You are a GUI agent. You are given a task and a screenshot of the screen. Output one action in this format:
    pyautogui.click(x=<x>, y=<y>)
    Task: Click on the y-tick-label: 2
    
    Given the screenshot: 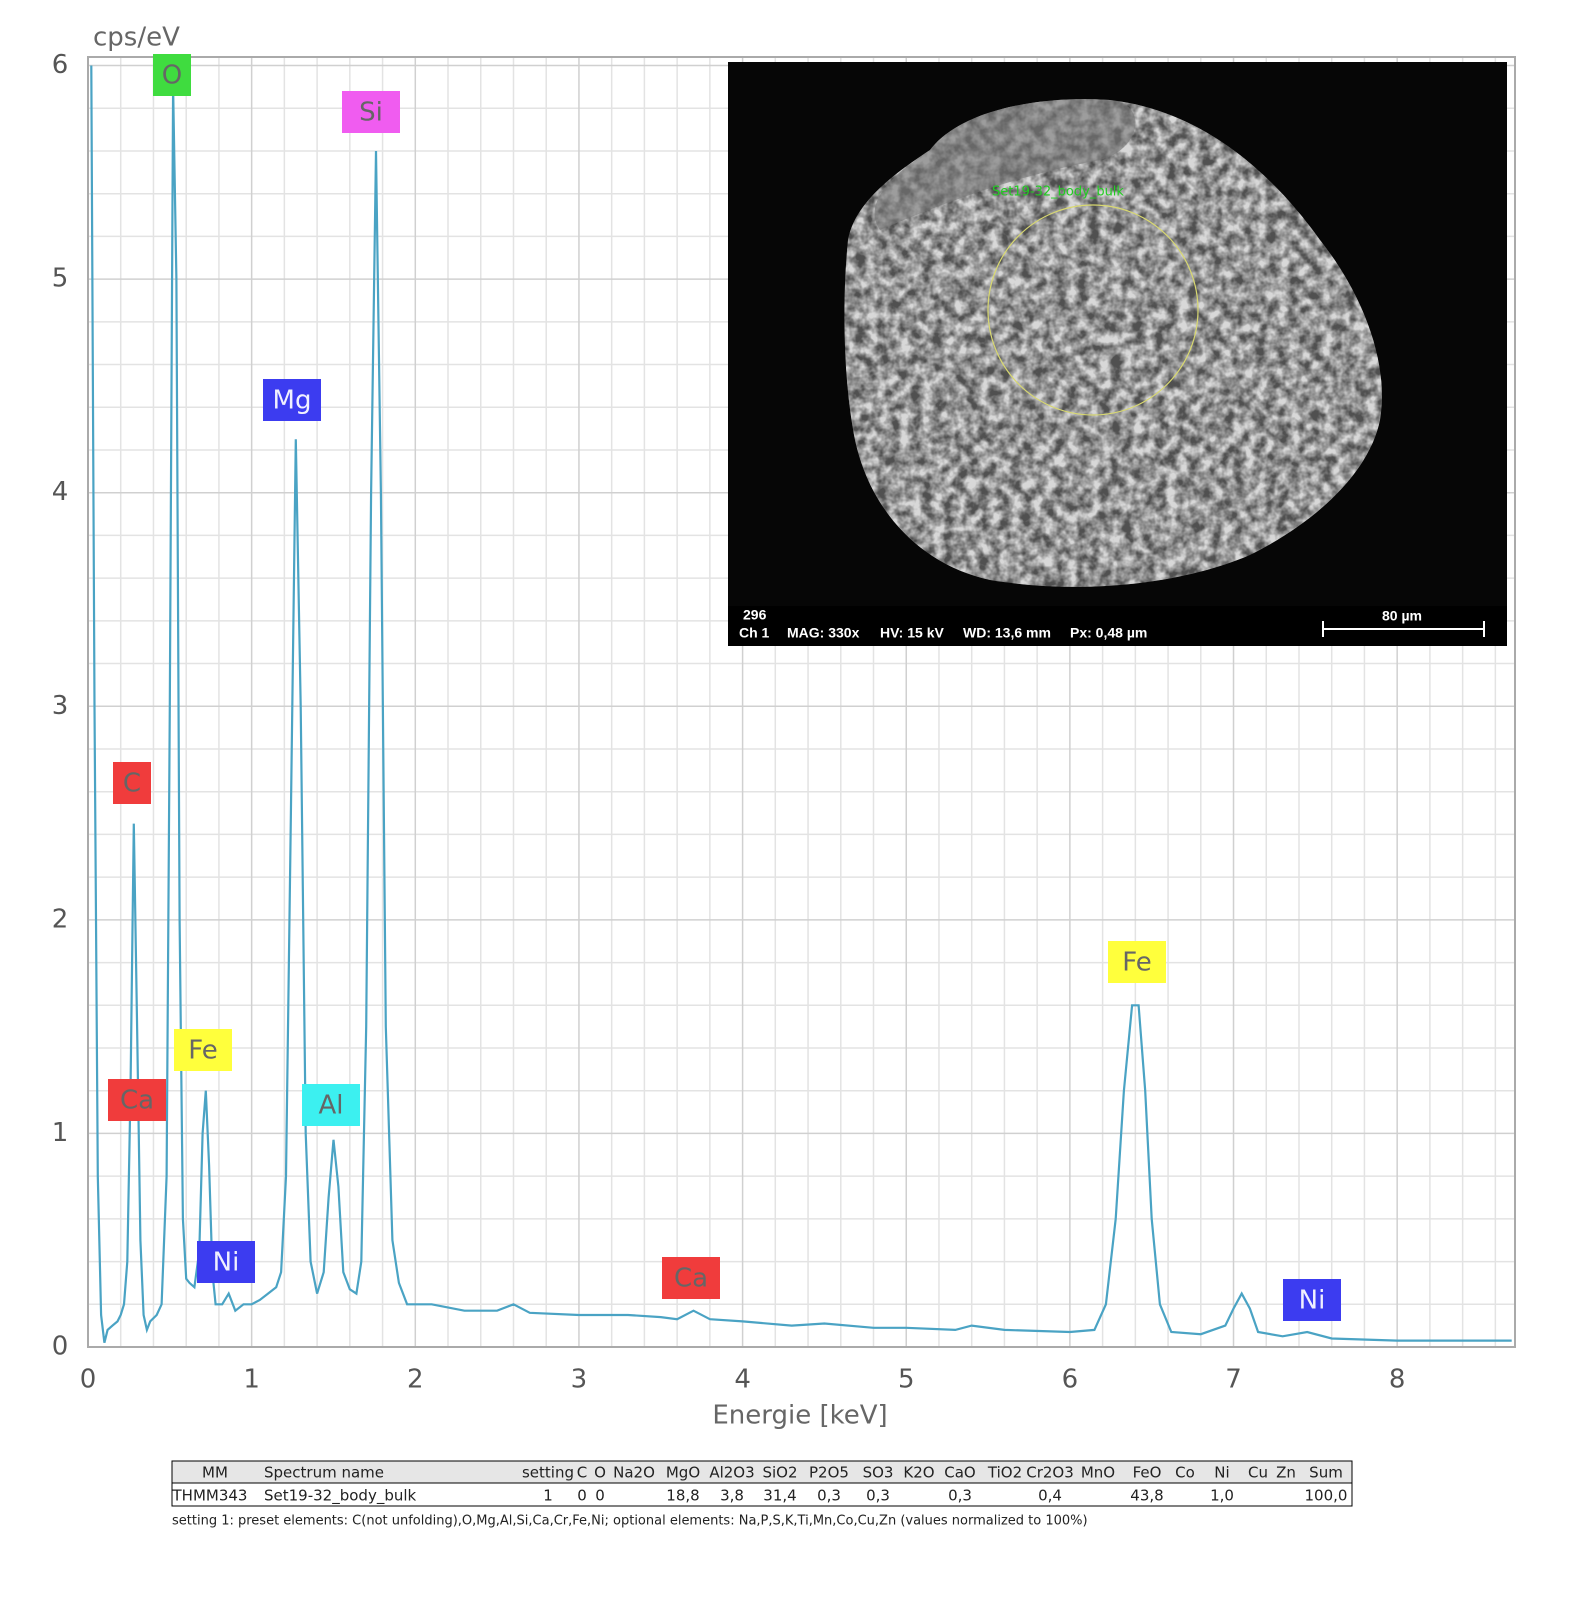 What is the action you would take?
    pyautogui.click(x=60, y=919)
    